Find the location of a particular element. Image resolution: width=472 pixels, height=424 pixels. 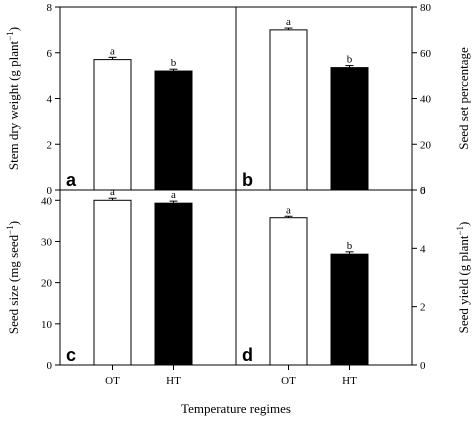

panel-d-ytick-label: 6 is located at coordinates (423, 191).